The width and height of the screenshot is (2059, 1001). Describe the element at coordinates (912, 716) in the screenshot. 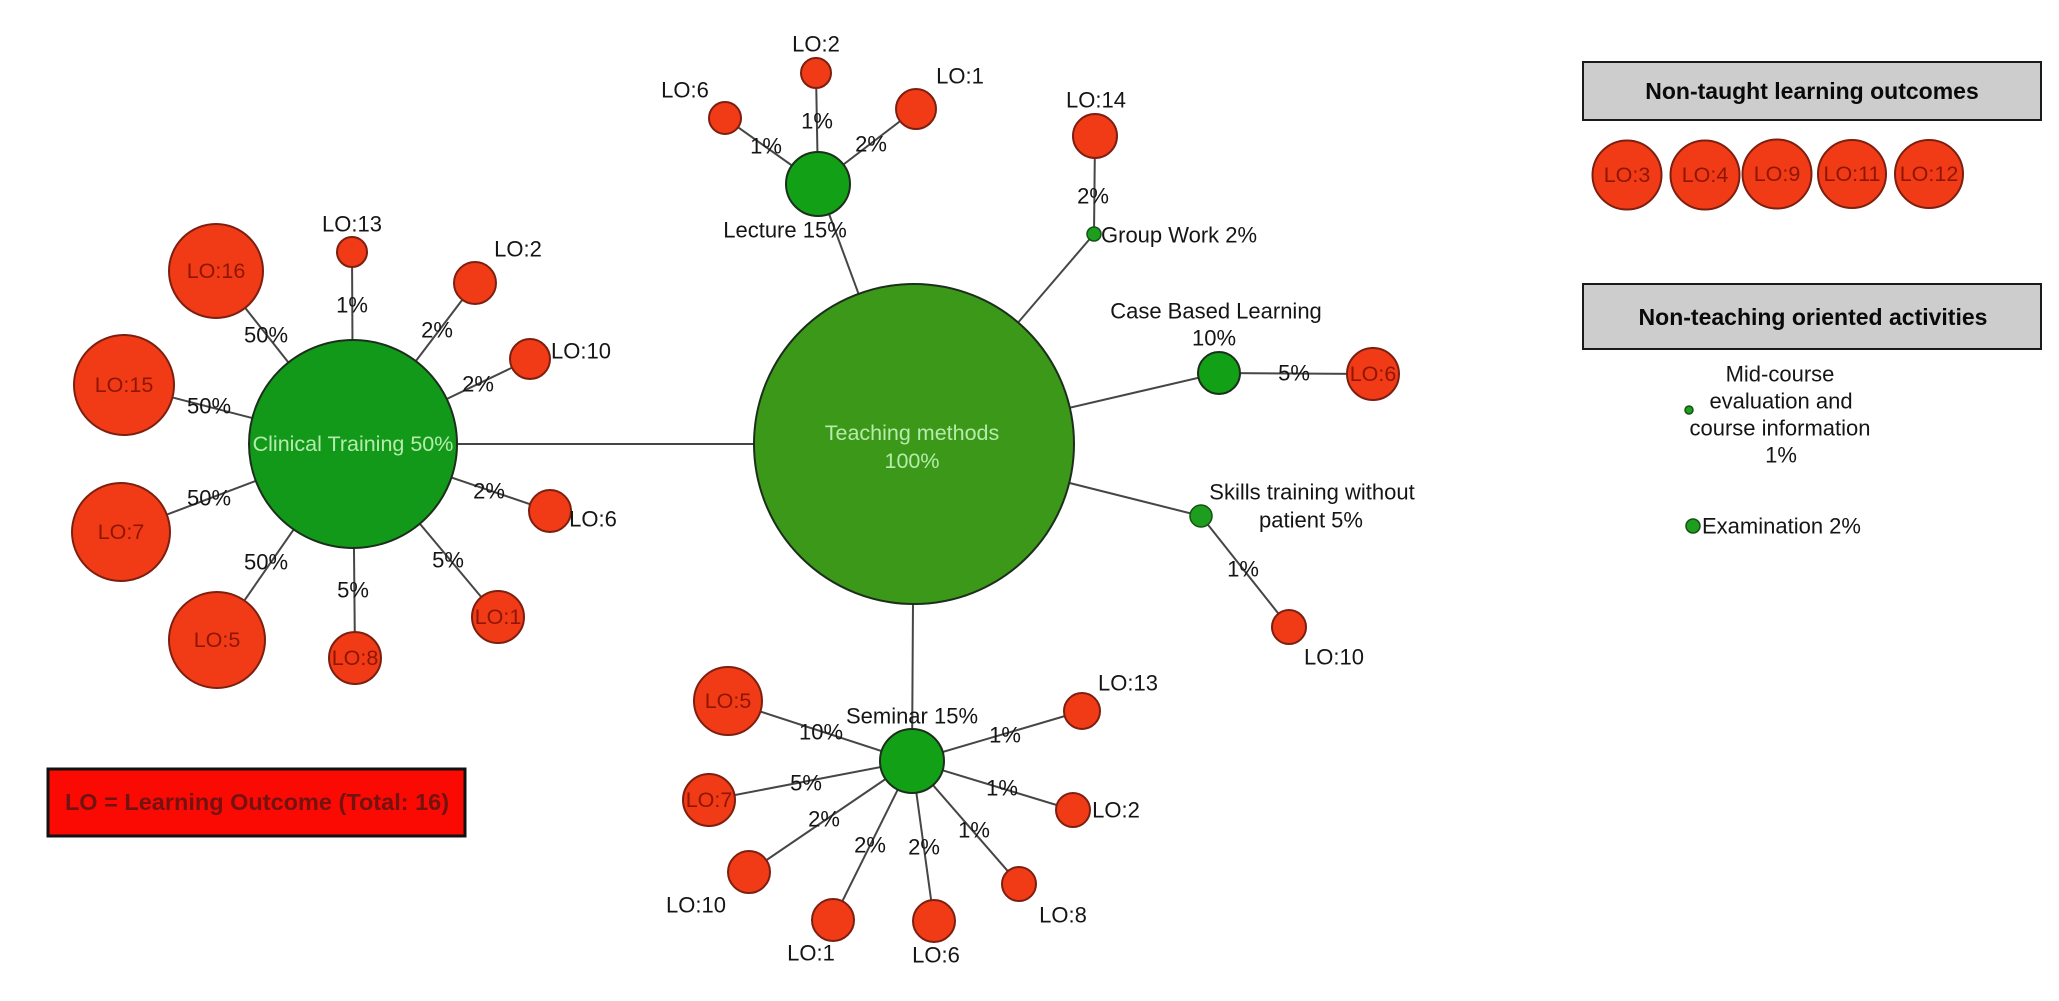

I see `svg-text: Seminar 15%` at that location.